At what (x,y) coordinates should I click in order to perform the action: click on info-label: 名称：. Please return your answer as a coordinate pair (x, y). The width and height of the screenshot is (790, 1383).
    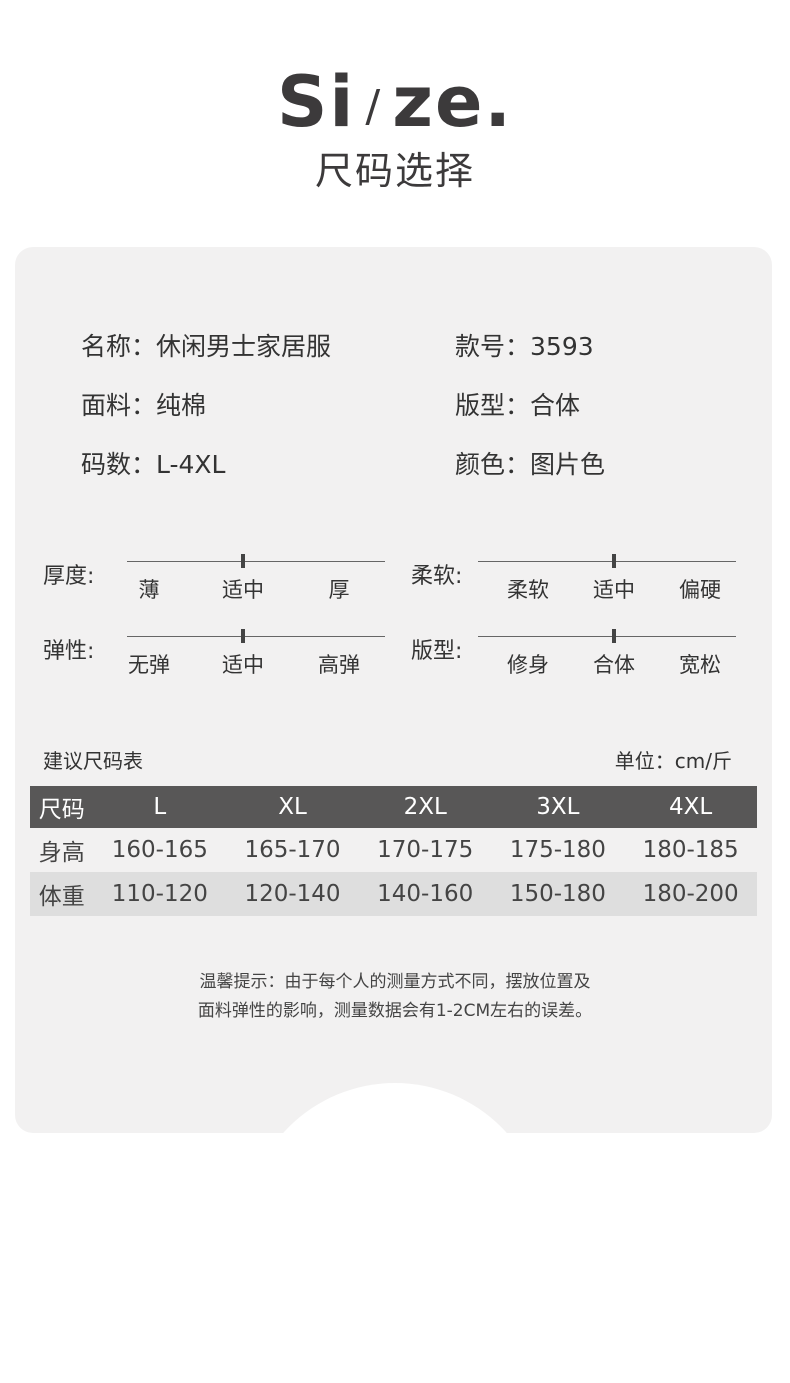
    Looking at the image, I should click on (119, 346).